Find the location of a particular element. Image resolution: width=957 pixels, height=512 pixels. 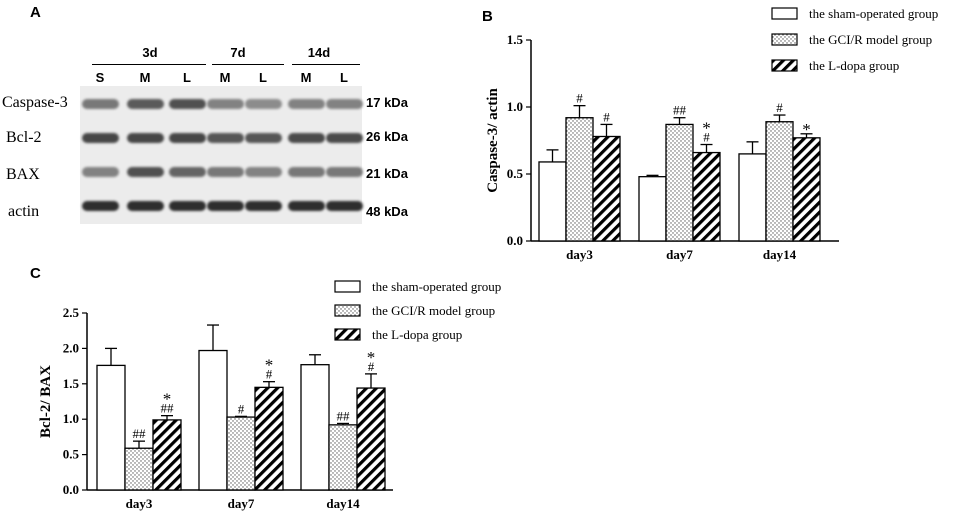

lane-label-s: S is located at coordinates (100, 77).